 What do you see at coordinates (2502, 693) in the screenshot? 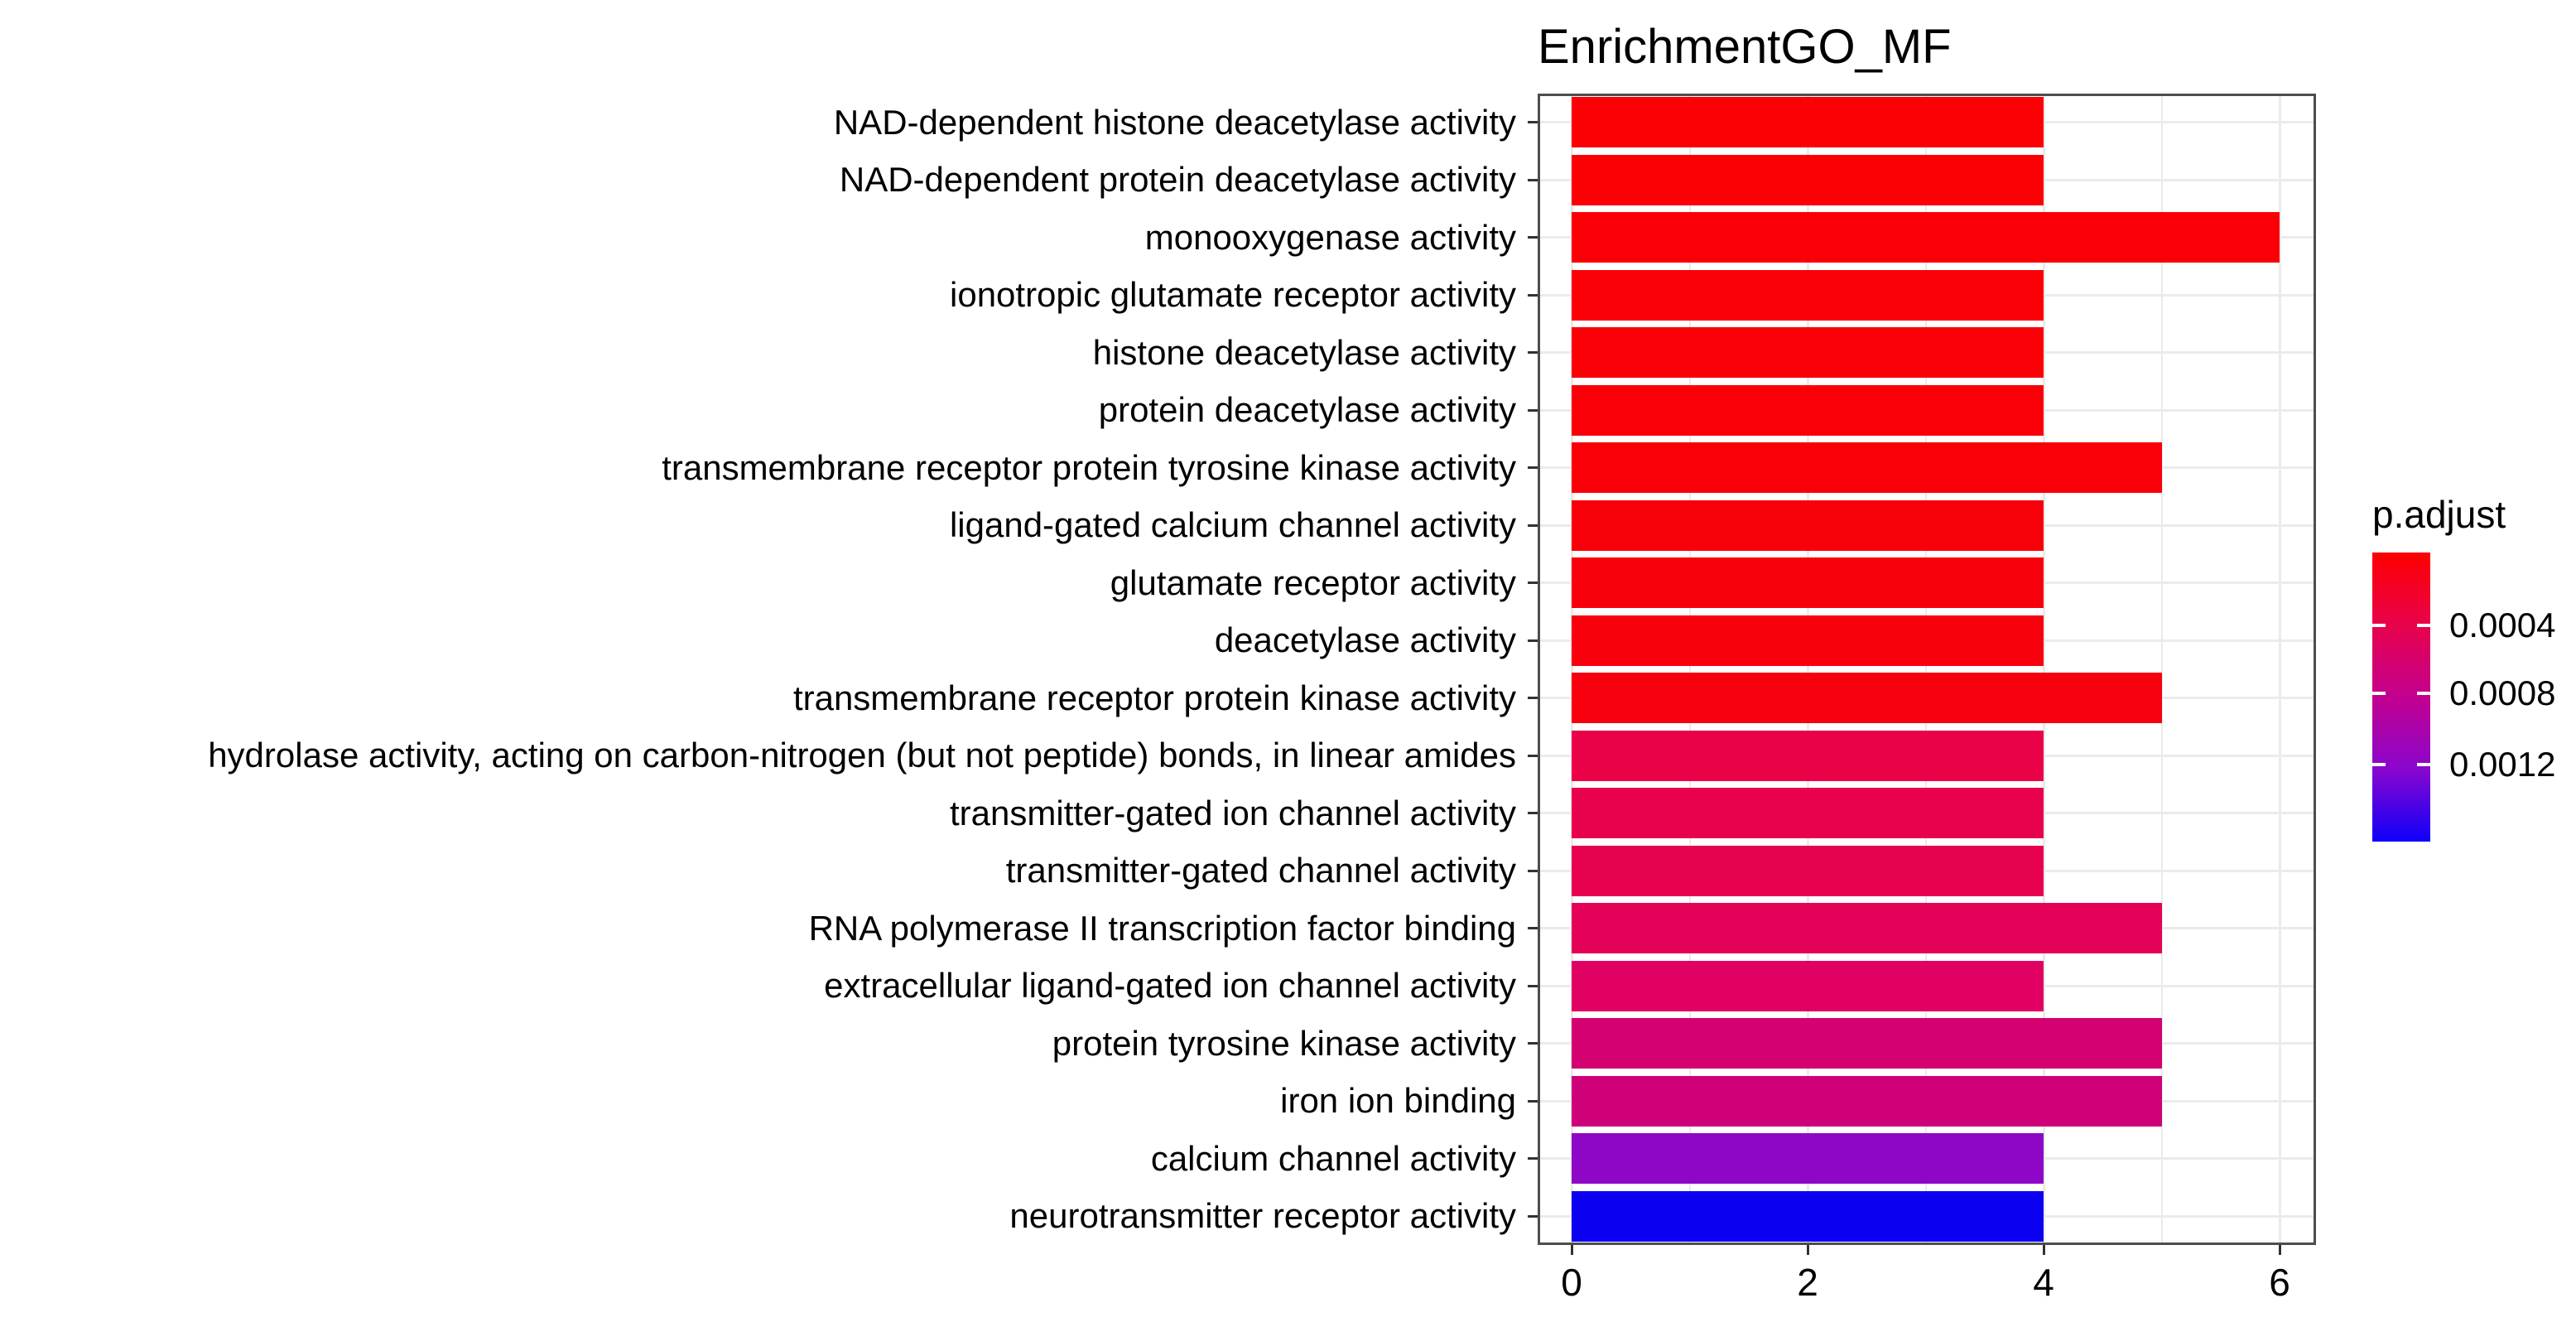
I see `legend-tick-label: 0.0008` at bounding box center [2502, 693].